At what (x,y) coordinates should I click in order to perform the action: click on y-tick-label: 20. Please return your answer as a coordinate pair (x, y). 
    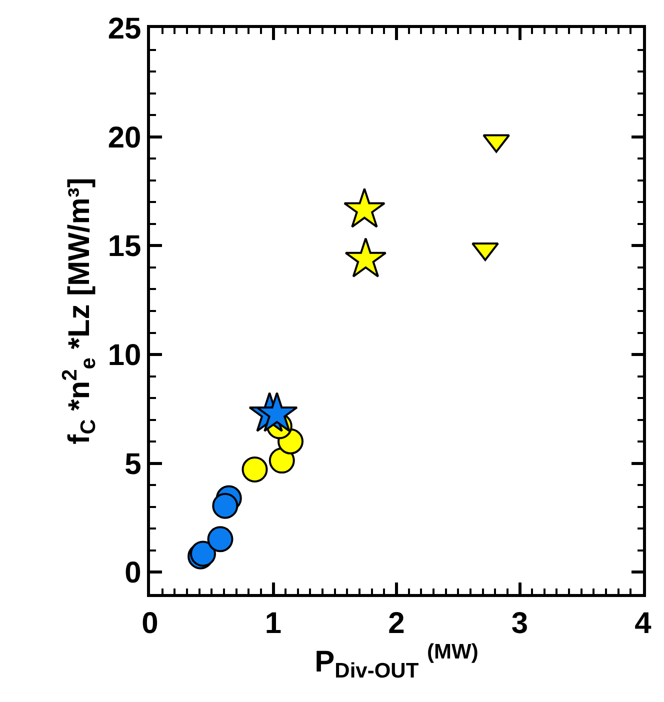
    Looking at the image, I should click on (125, 137).